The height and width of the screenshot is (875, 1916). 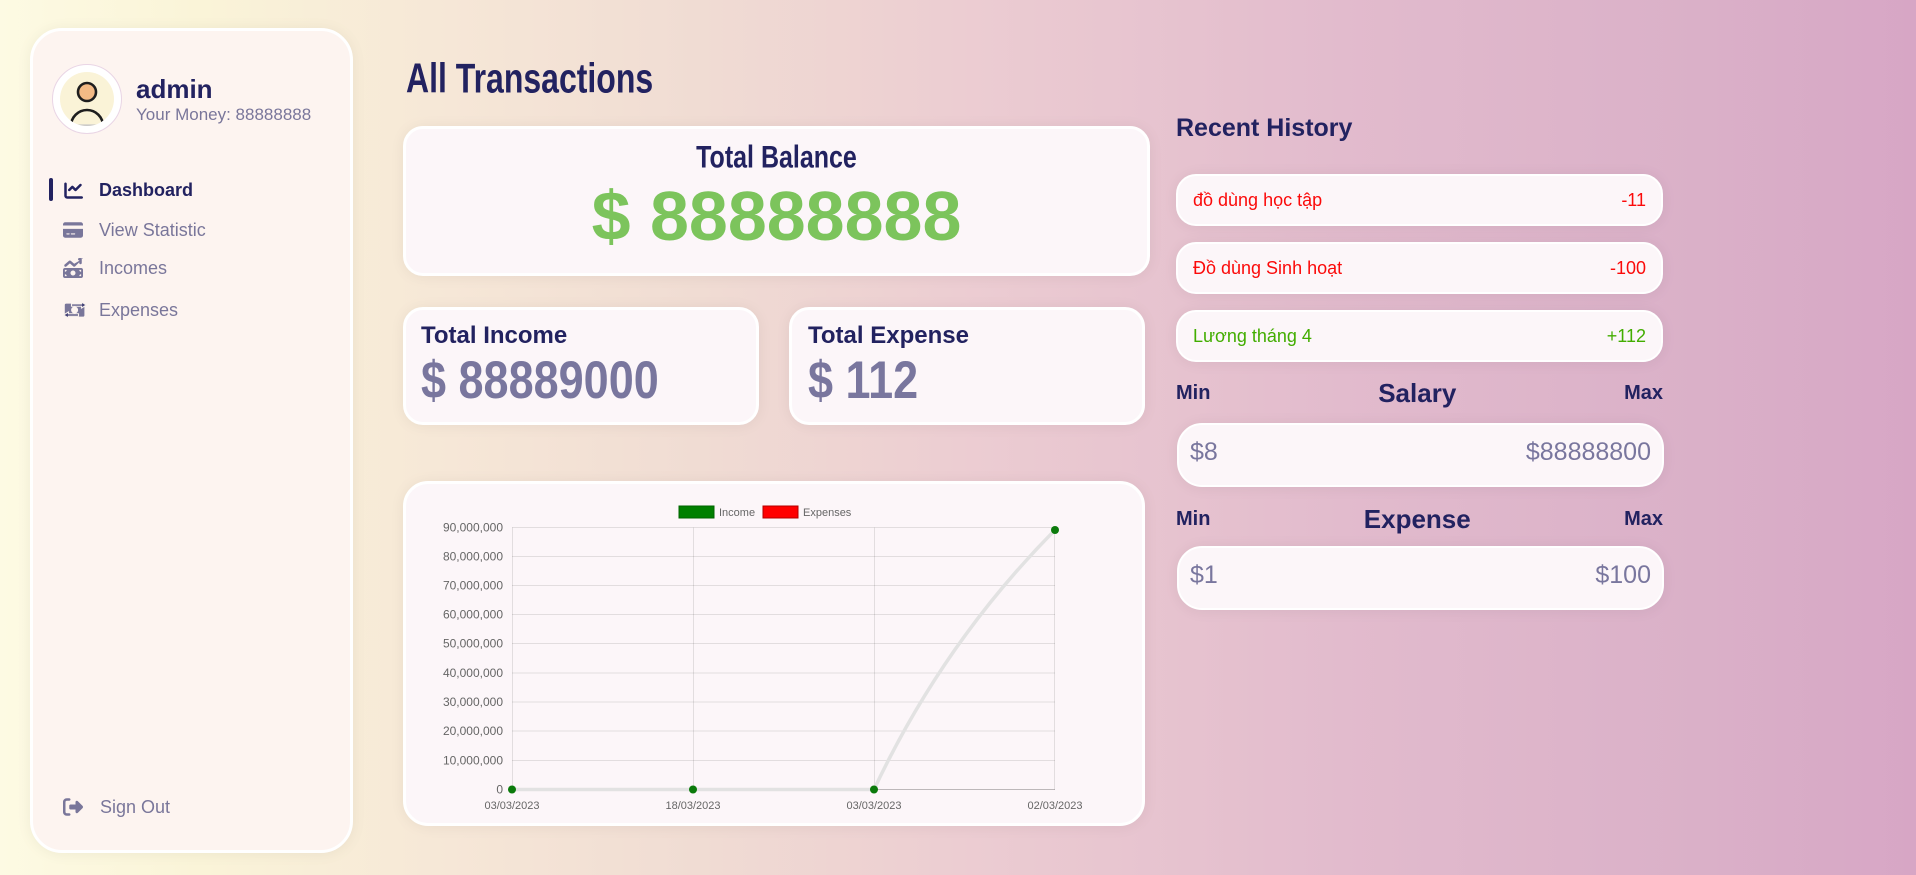 What do you see at coordinates (473, 586) in the screenshot?
I see `svg-text: 70,000,000` at bounding box center [473, 586].